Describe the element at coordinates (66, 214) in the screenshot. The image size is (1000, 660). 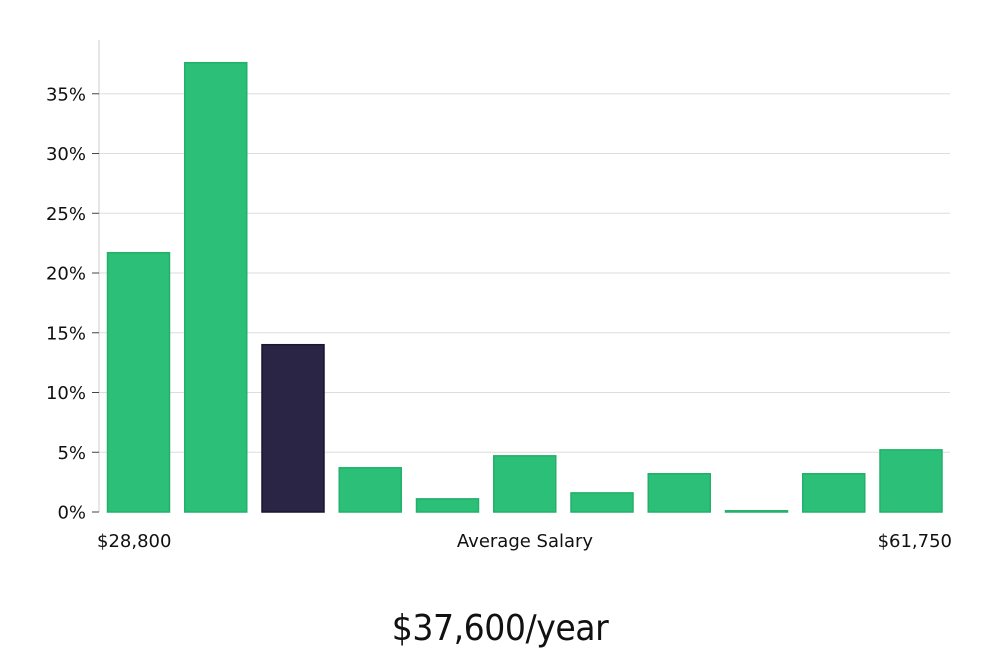
I see `y-tick-label: 25%` at that location.